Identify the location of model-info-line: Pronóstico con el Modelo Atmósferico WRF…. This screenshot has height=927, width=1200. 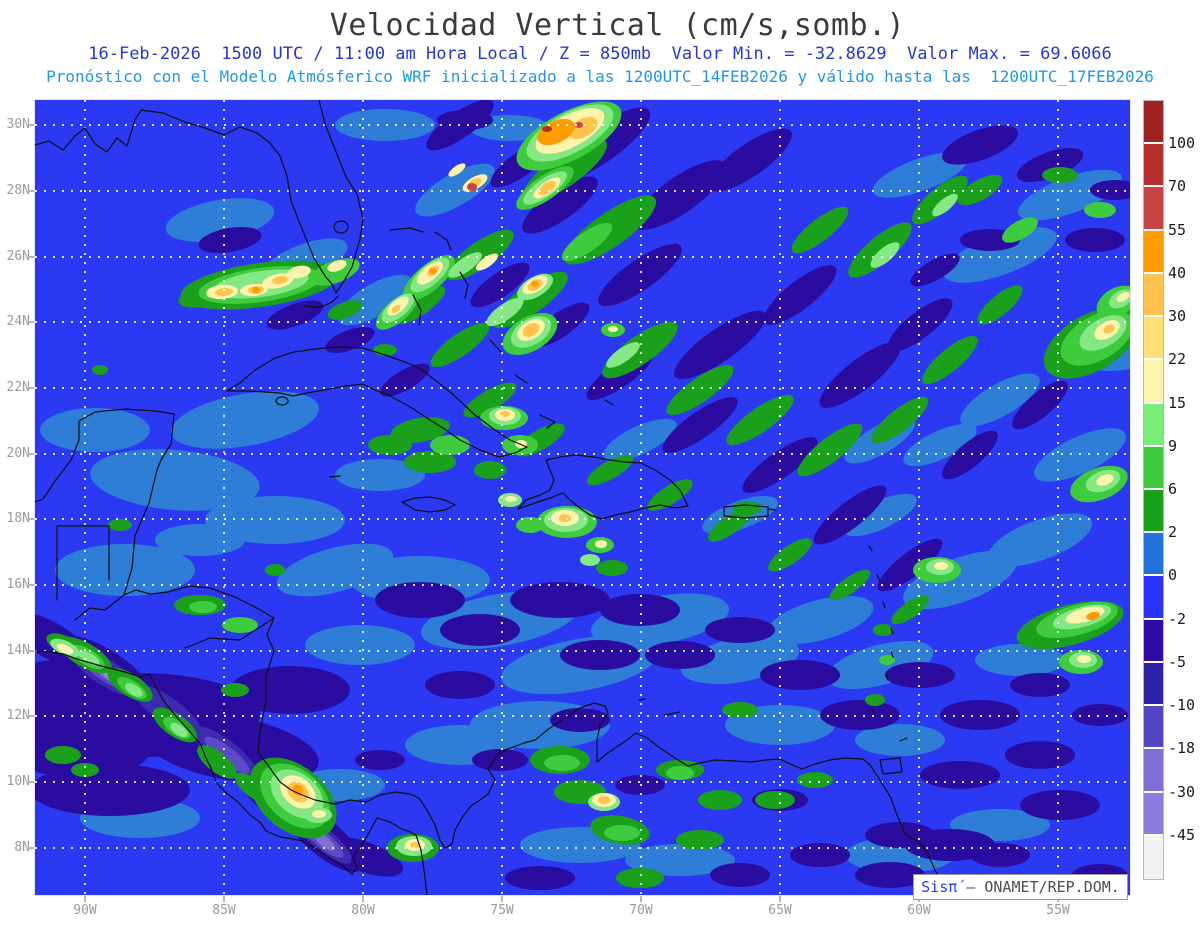
(600, 76).